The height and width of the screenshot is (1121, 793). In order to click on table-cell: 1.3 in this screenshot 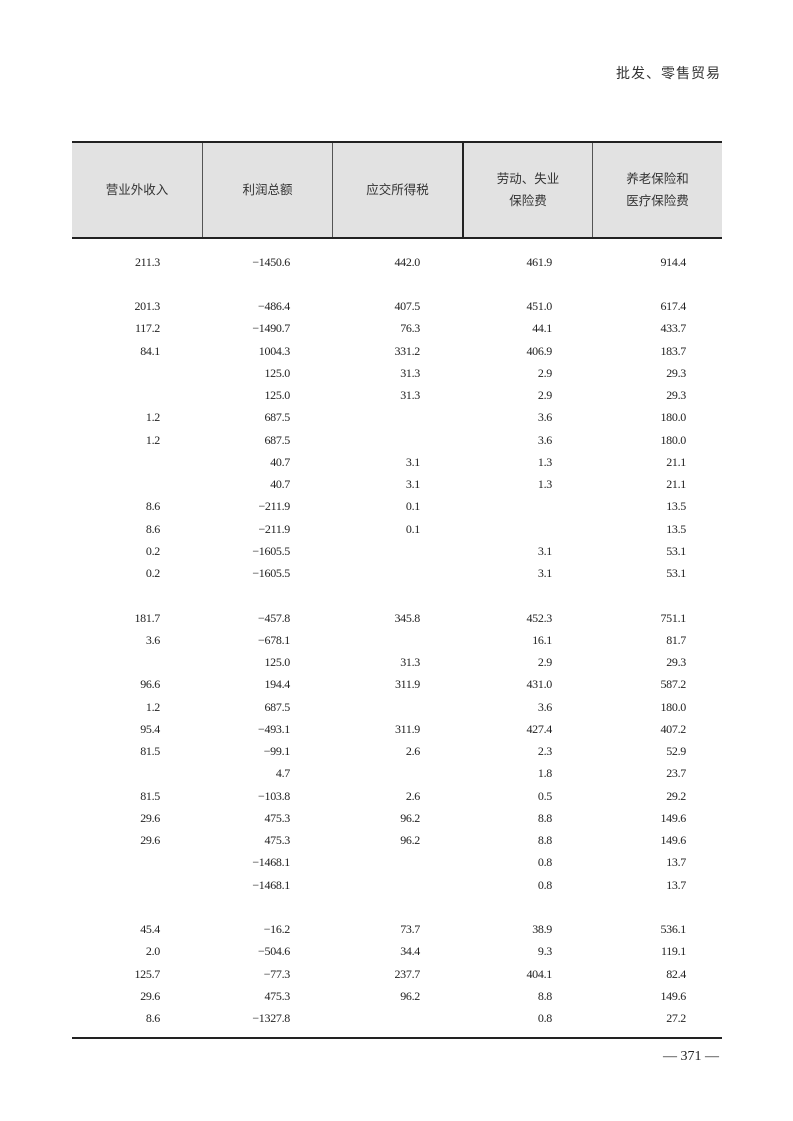, I will do `click(544, 484)`.